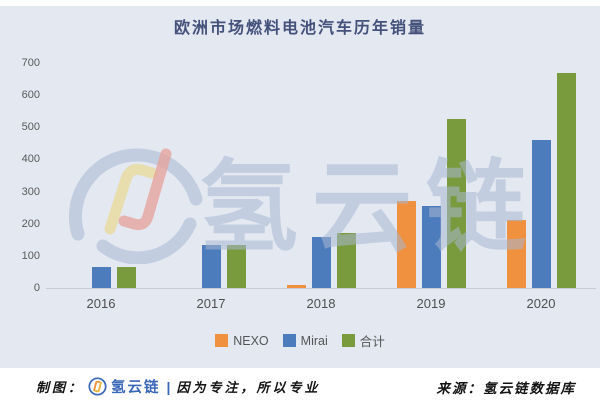  What do you see at coordinates (101, 303) in the screenshot?
I see `x-axis-label-2016: 2016` at bounding box center [101, 303].